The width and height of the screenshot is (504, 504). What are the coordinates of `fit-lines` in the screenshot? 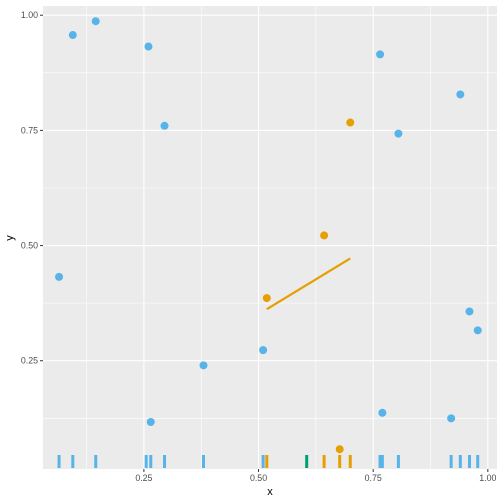 It's located at (308, 284).